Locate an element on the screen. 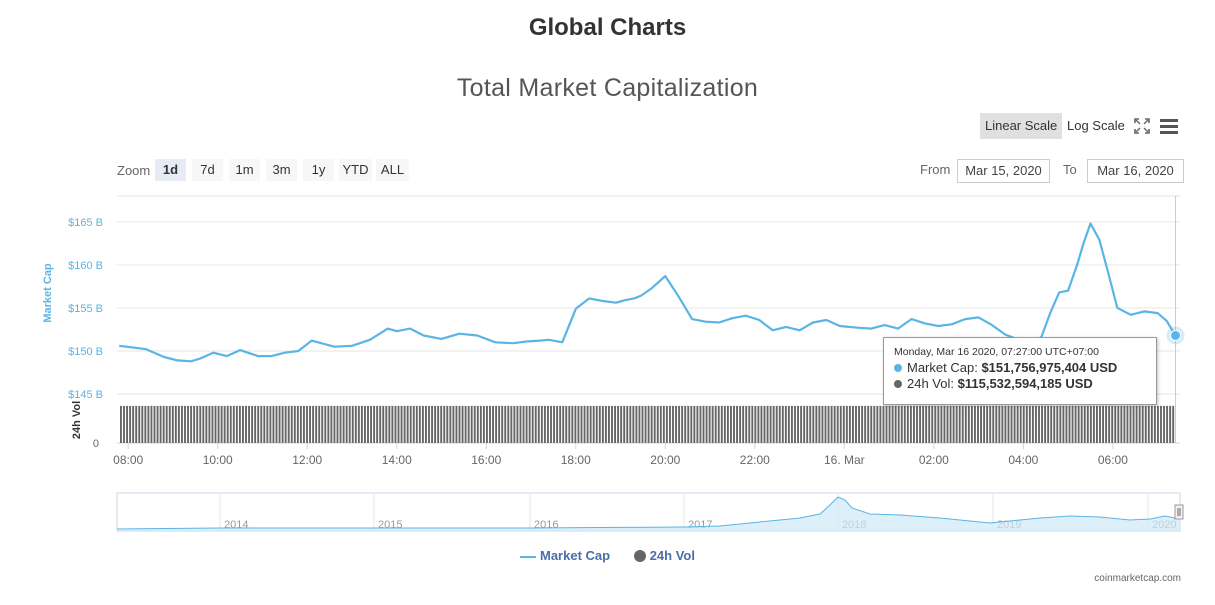 The height and width of the screenshot is (605, 1215). vol-dot-icon is located at coordinates (898, 384).